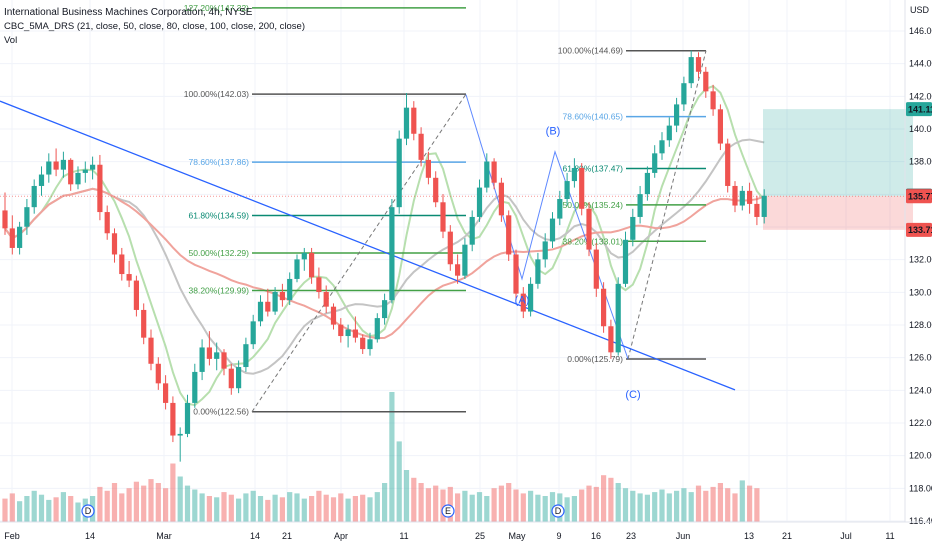 This screenshot has width=932, height=550. What do you see at coordinates (590, 51) in the screenshot?
I see `fib-level-label: 100.00%(144.69)` at bounding box center [590, 51].